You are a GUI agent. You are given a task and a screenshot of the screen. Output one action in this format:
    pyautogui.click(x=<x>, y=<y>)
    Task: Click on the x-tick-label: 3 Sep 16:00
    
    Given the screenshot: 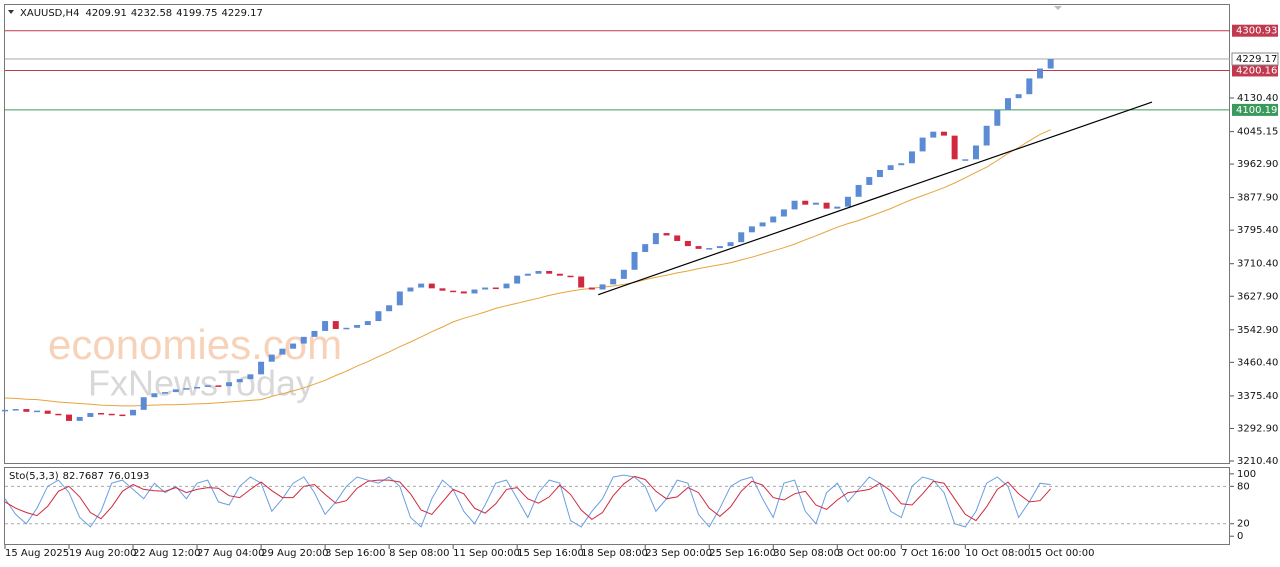 What is the action you would take?
    pyautogui.click(x=355, y=553)
    